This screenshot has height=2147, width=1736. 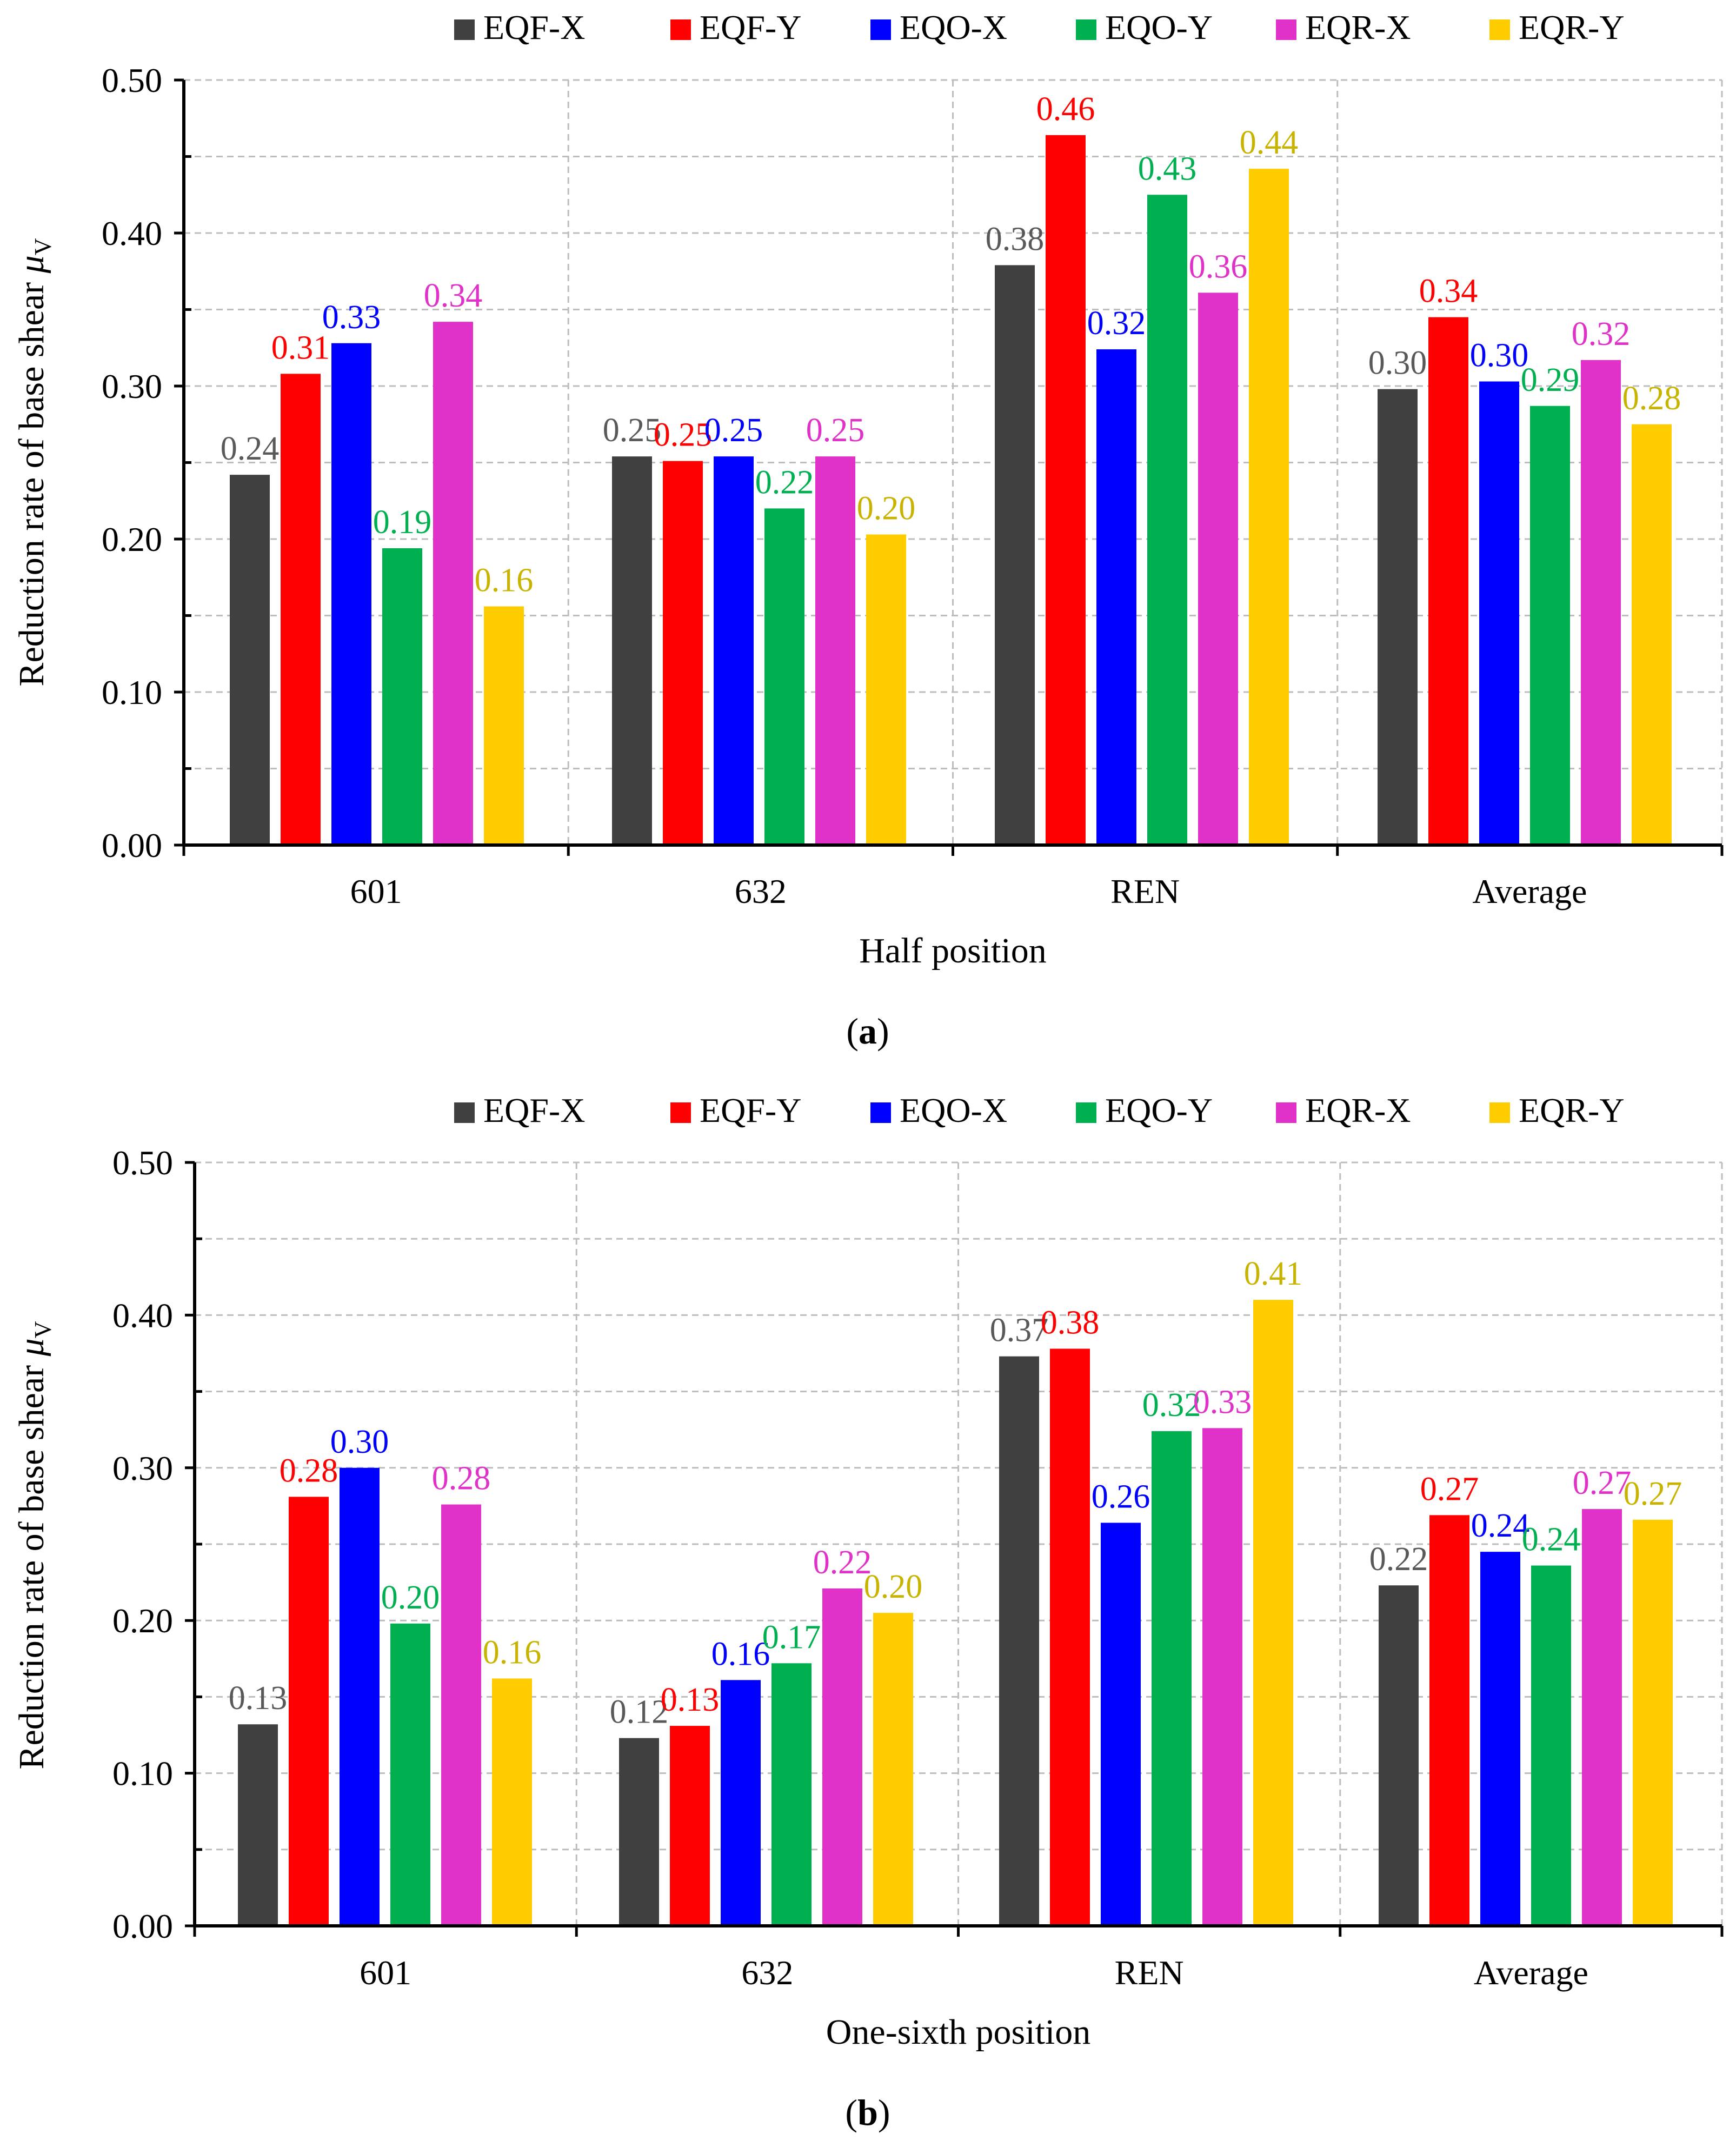 I want to click on data-label: 0.31, so click(x=300, y=348).